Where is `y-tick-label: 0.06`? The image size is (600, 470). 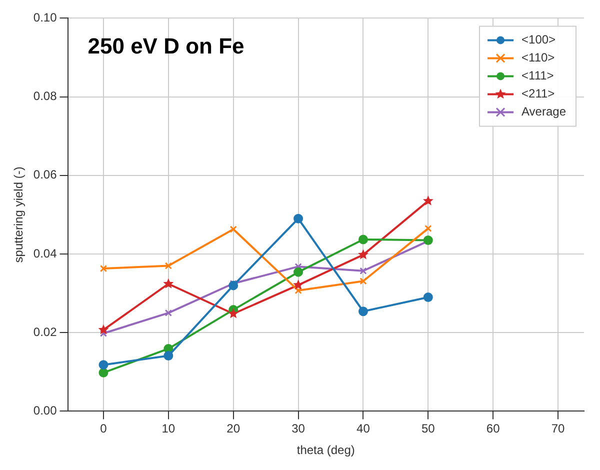
y-tick-label: 0.06 is located at coordinates (45, 175).